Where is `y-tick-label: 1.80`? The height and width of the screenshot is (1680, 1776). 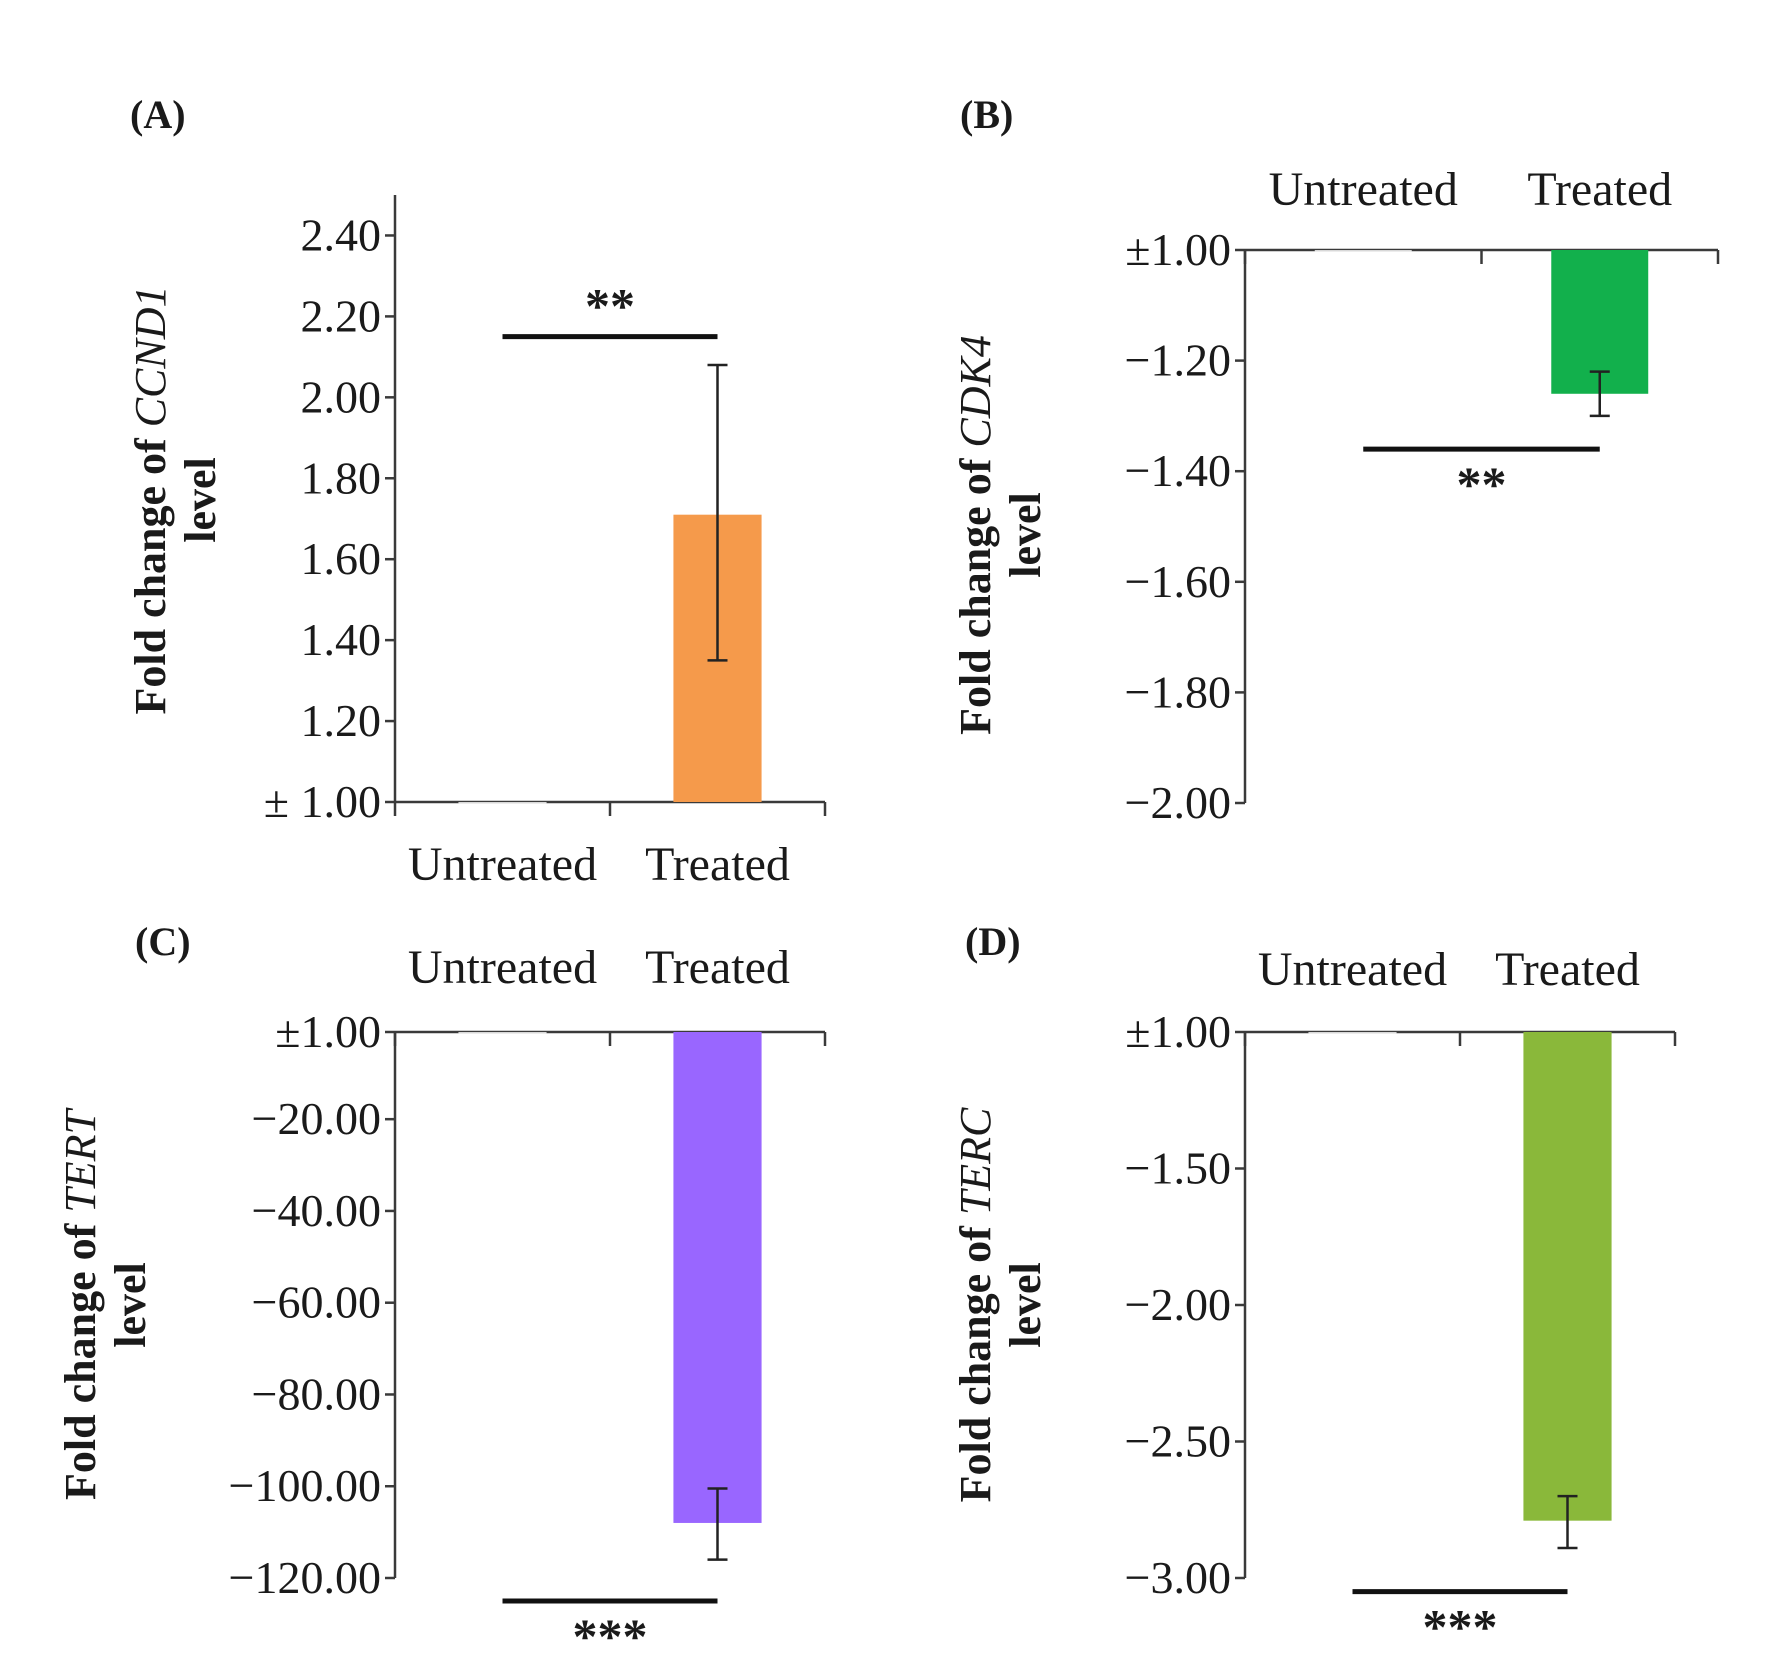
y-tick-label: 1.80 is located at coordinates (341, 477).